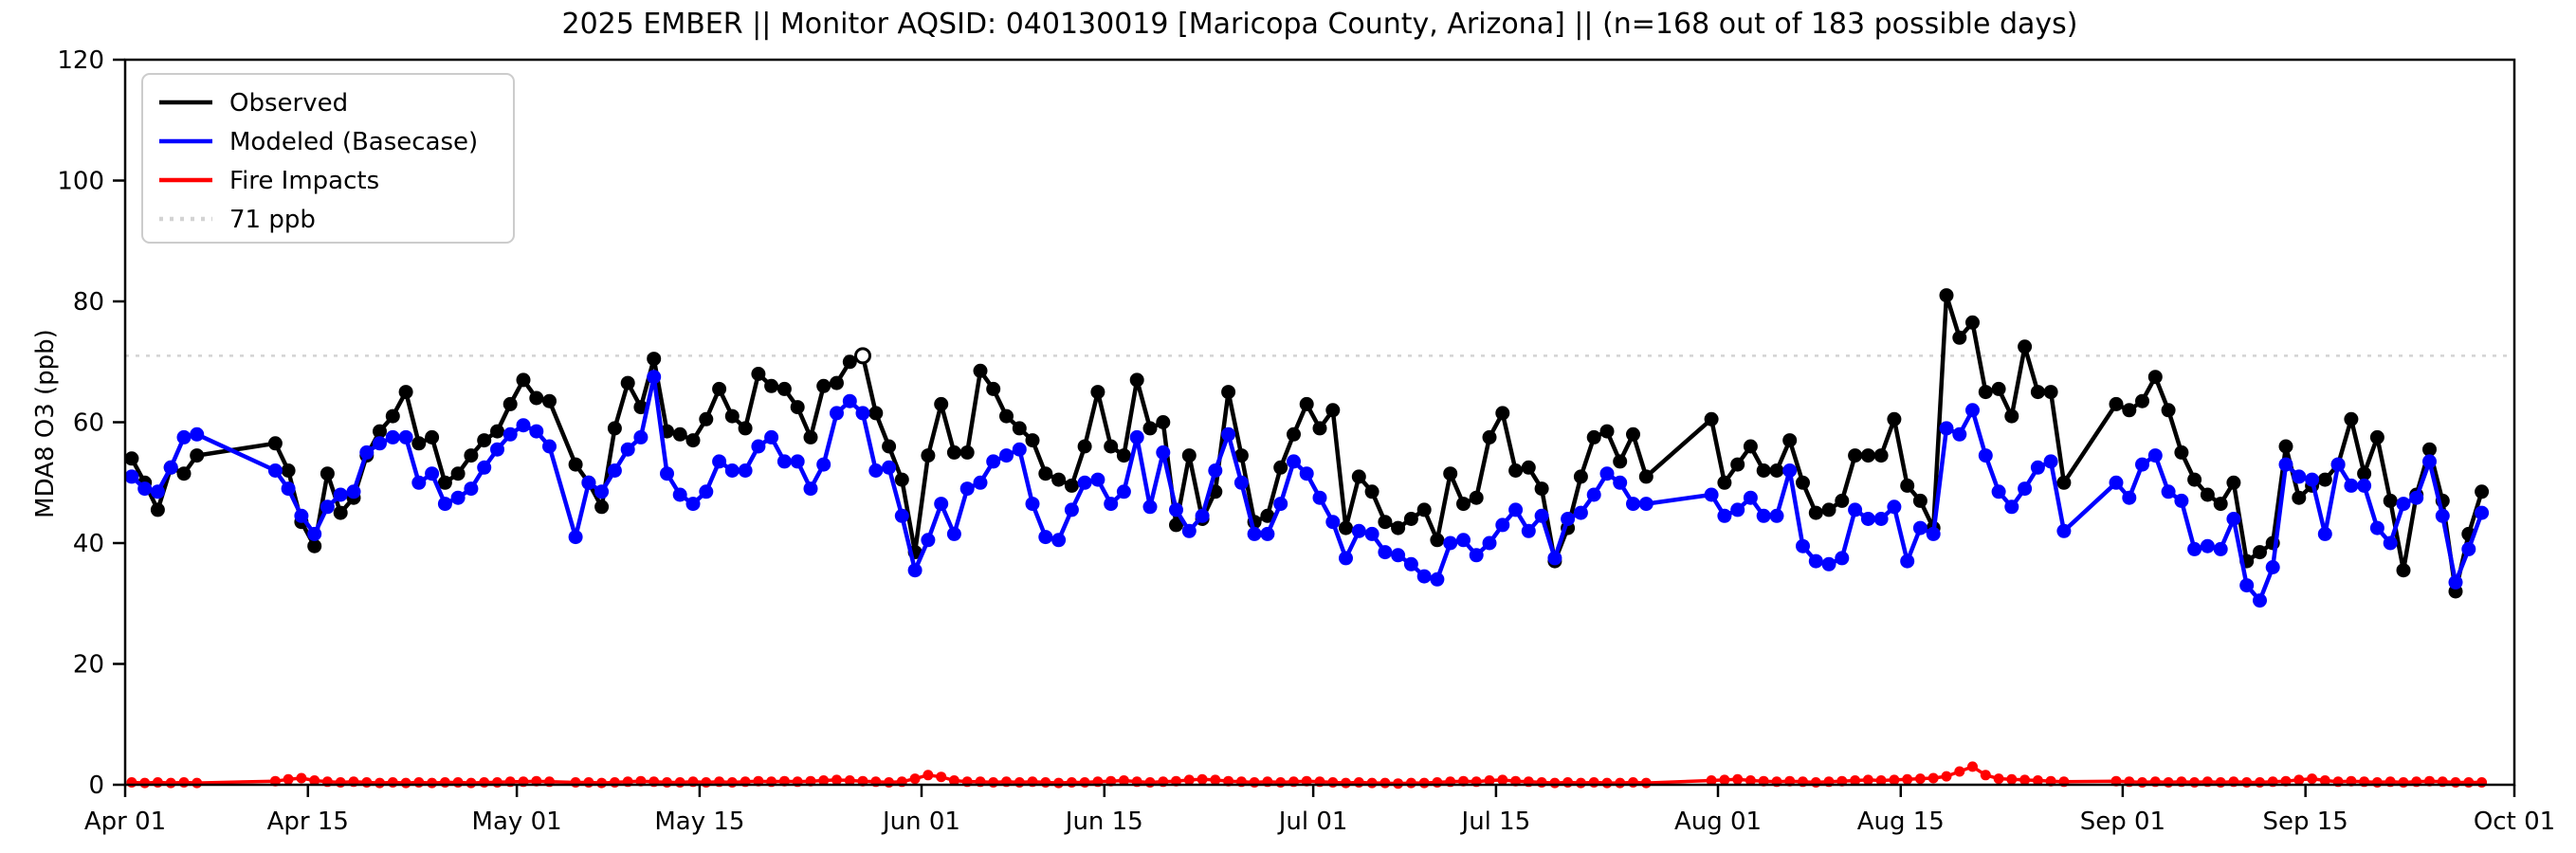 This screenshot has height=853, width=2576. What do you see at coordinates (1738, 779) in the screenshot?
I see `data-point-fire-impacts: Aug 02: 0.9 ppb` at bounding box center [1738, 779].